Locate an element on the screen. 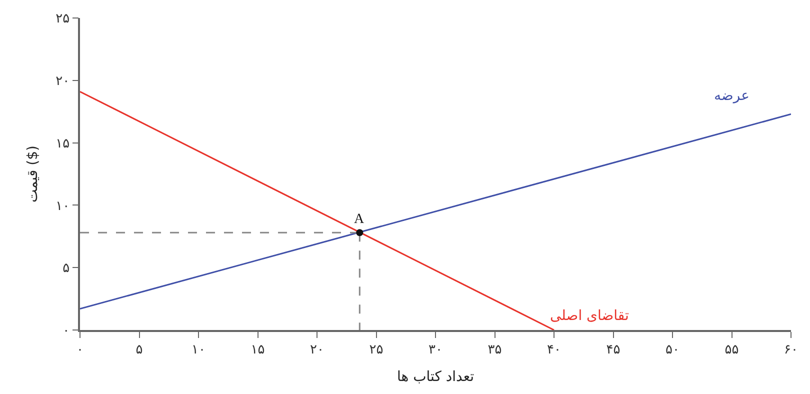 Image resolution: width=810 pixels, height=394 pixels. x-tick-label: ۵۰ is located at coordinates (673, 350).